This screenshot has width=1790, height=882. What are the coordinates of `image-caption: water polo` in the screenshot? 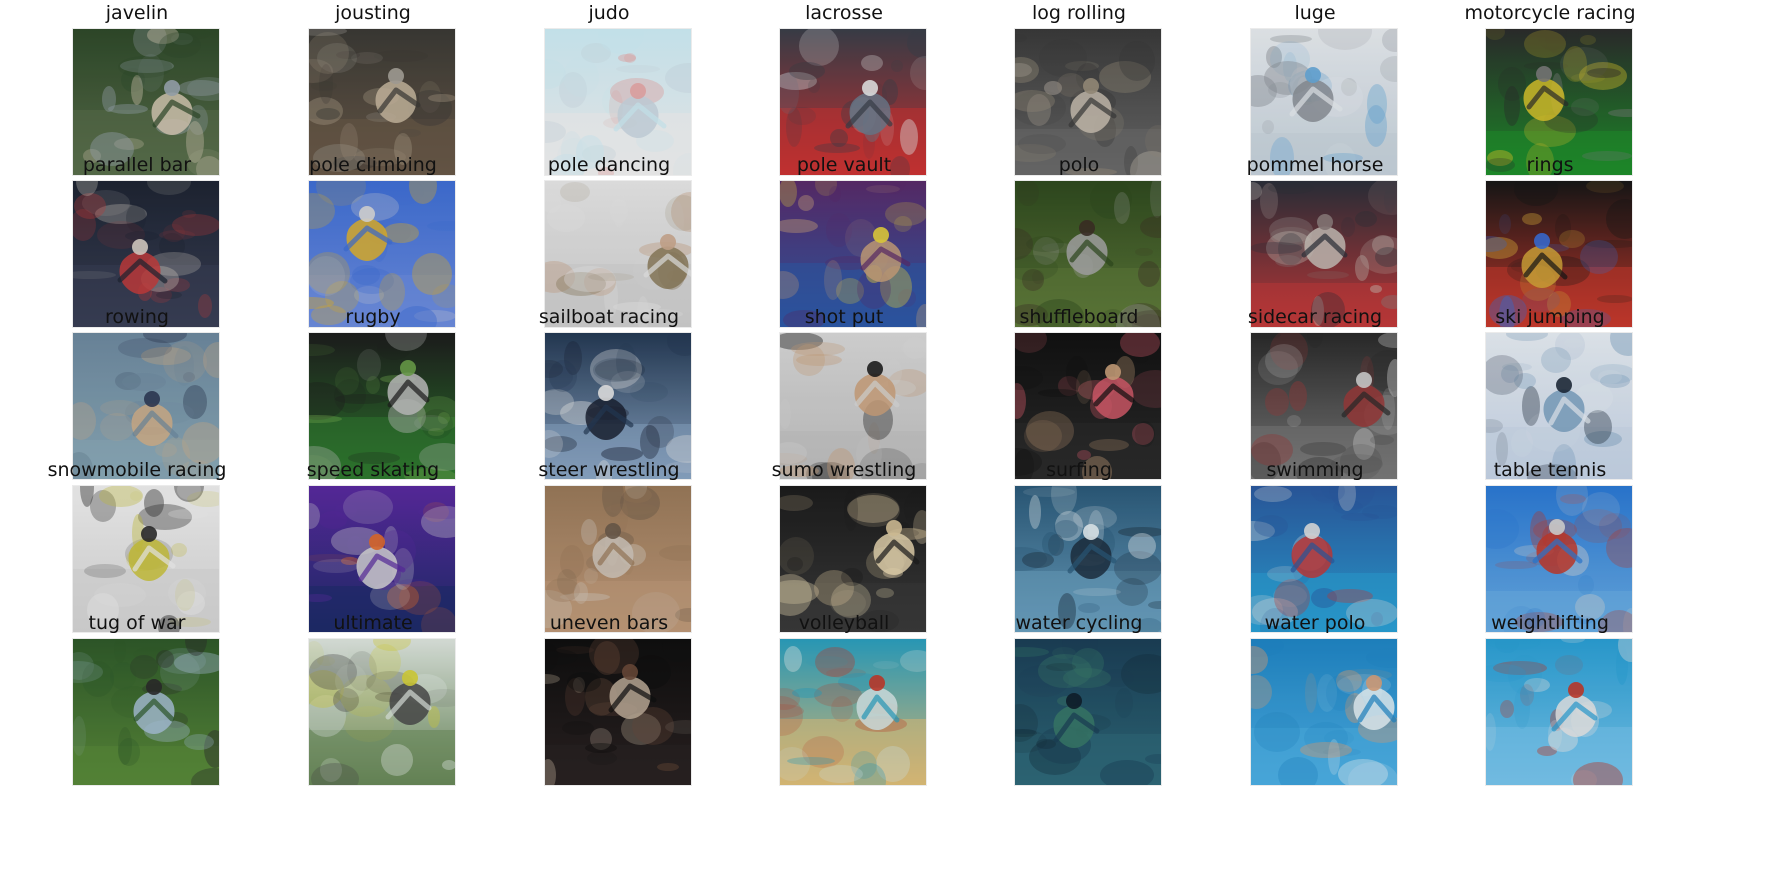 It's located at (1315, 623).